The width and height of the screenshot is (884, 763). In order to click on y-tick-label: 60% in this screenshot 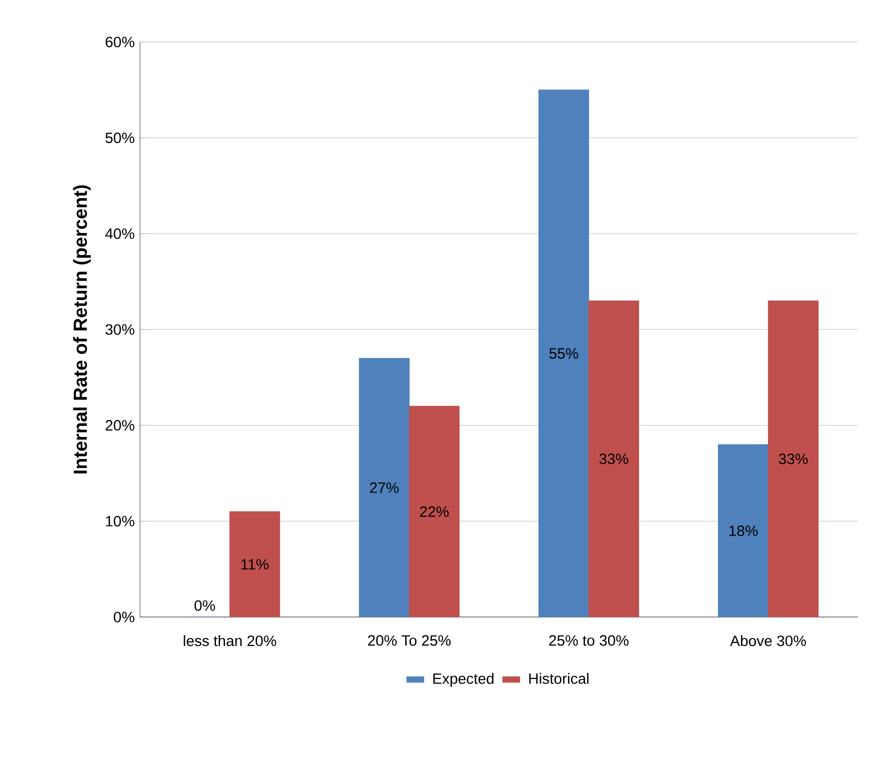, I will do `click(120, 42)`.